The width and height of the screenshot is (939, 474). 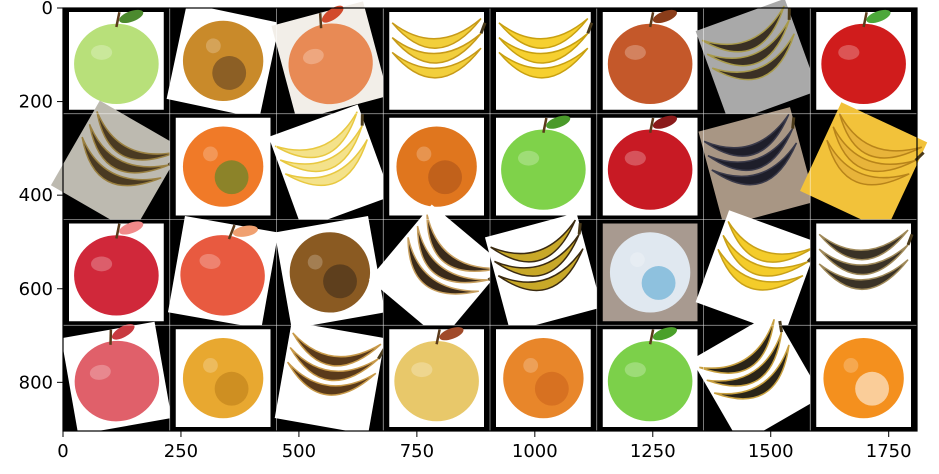 I want to click on x-tick-label: 1250, so click(x=653, y=451).